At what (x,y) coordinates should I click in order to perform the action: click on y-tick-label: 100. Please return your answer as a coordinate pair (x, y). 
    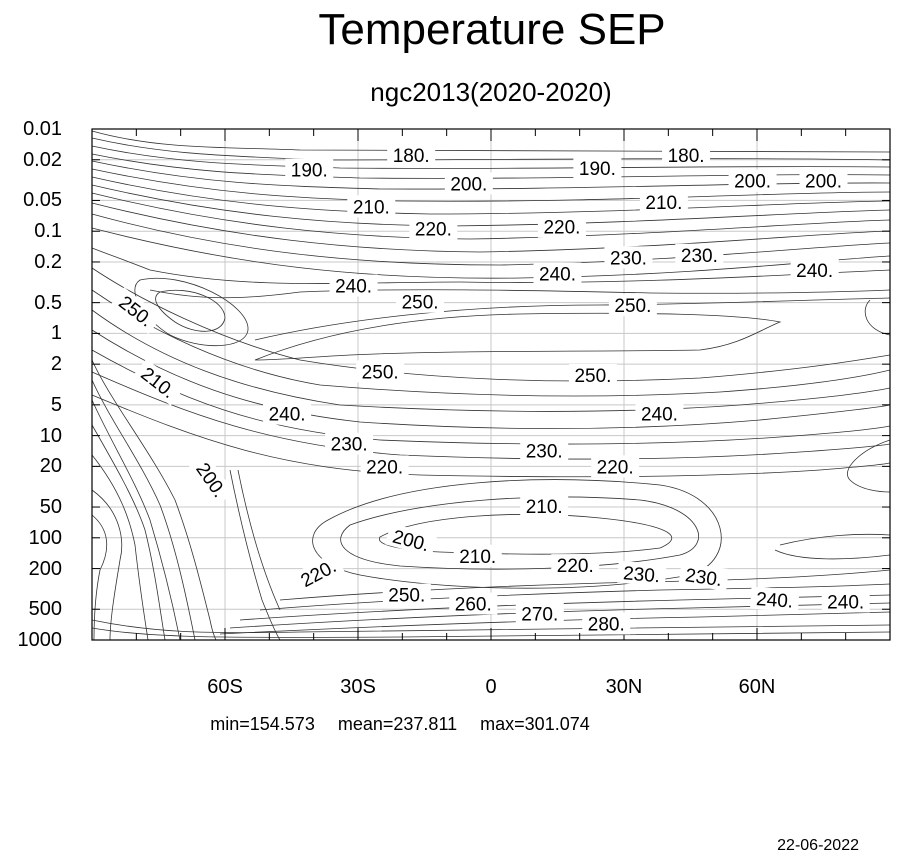
    Looking at the image, I should click on (45, 537).